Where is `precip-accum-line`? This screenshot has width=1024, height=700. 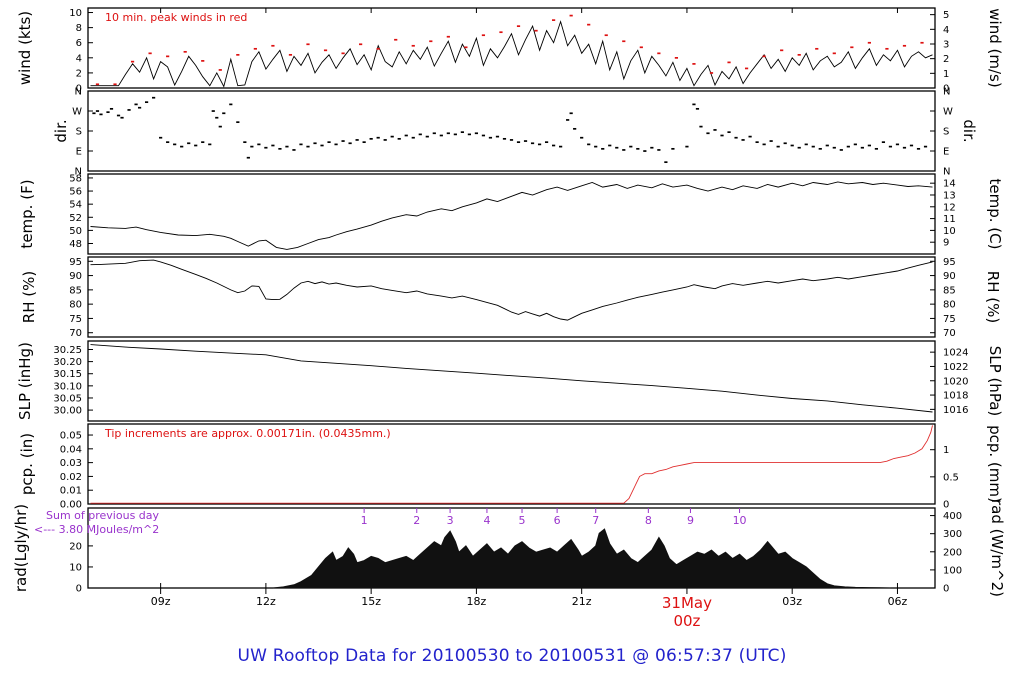
precip-accum-line is located at coordinates (511, 464).